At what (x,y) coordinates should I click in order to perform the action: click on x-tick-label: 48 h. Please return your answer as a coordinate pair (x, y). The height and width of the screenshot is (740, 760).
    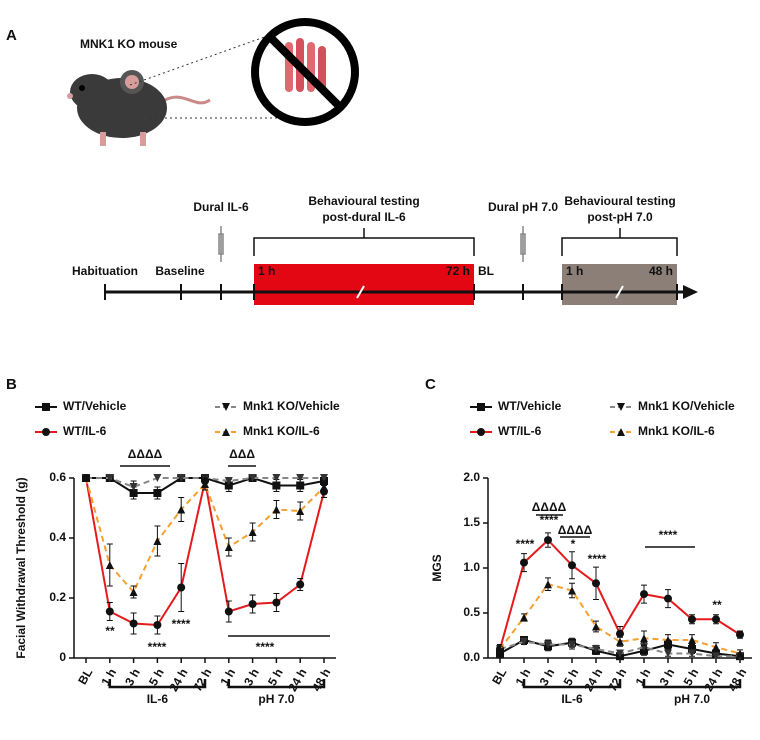
    Looking at the image, I should click on (737, 680).